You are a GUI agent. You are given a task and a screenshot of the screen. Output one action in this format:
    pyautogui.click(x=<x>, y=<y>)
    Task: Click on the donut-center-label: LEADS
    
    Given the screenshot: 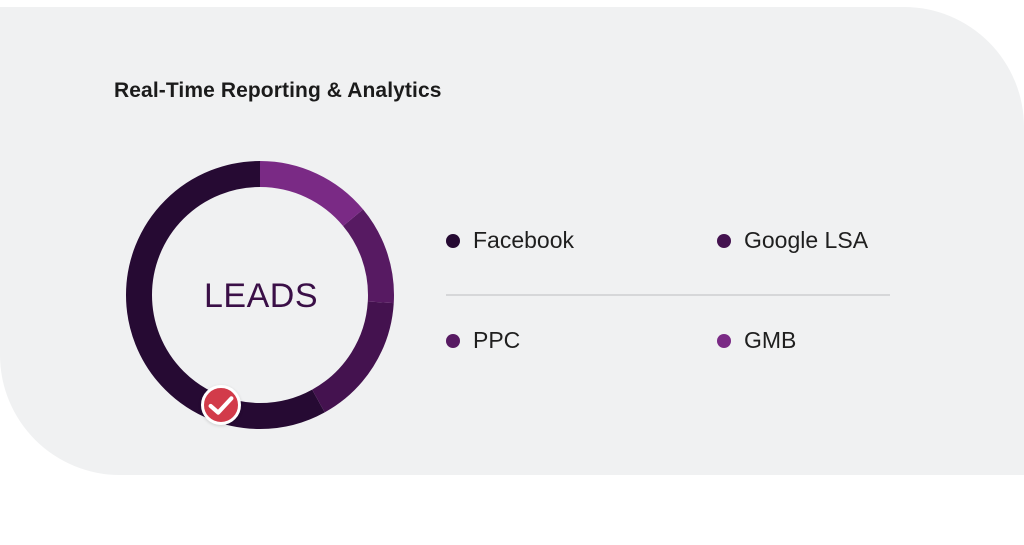 What is the action you would take?
    pyautogui.click(x=261, y=296)
    